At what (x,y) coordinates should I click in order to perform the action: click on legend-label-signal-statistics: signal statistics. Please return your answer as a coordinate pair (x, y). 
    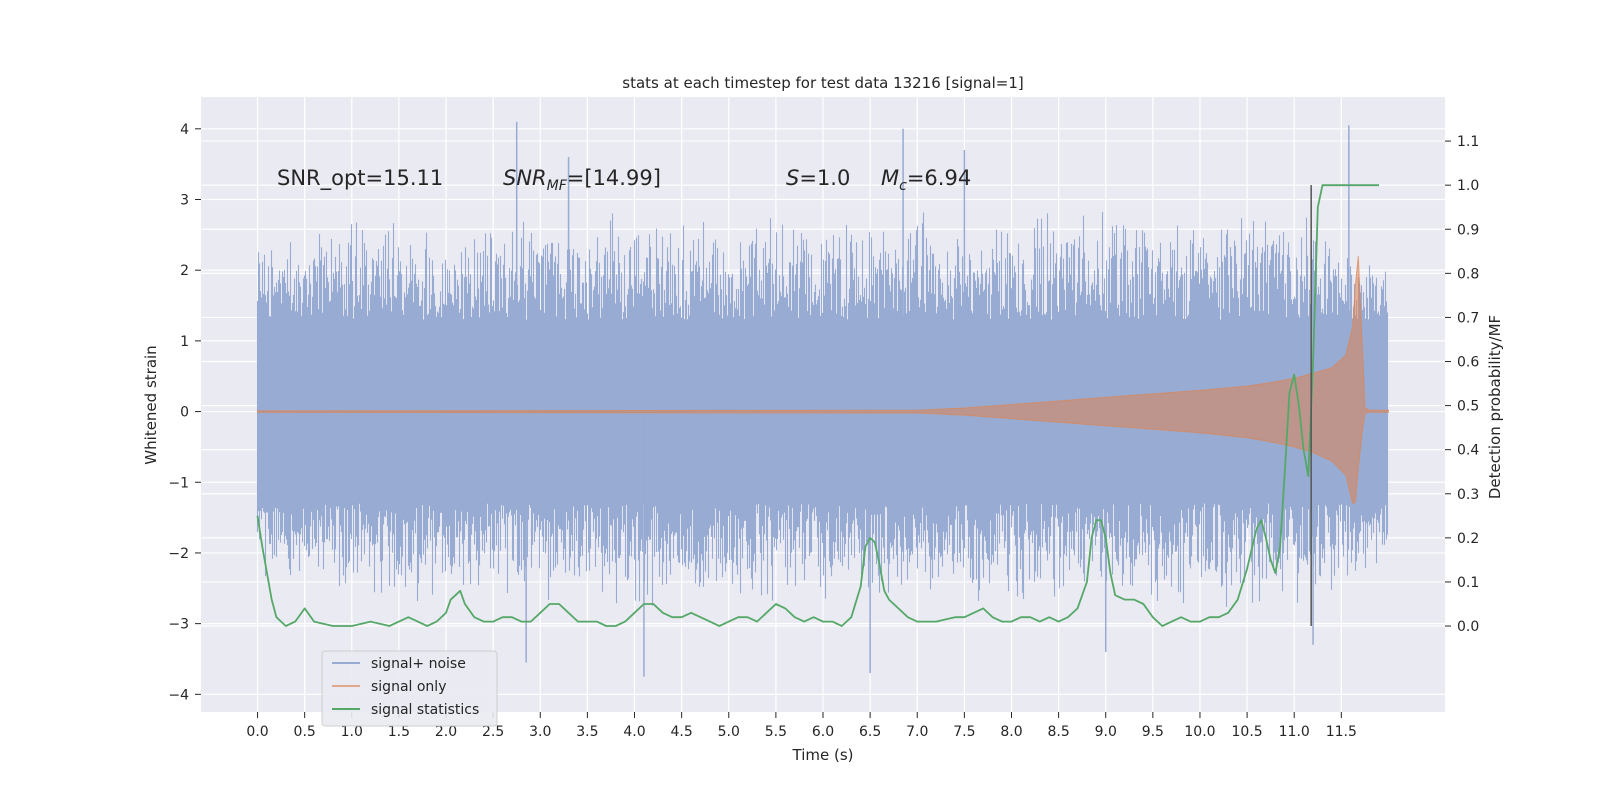
    Looking at the image, I should click on (425, 710).